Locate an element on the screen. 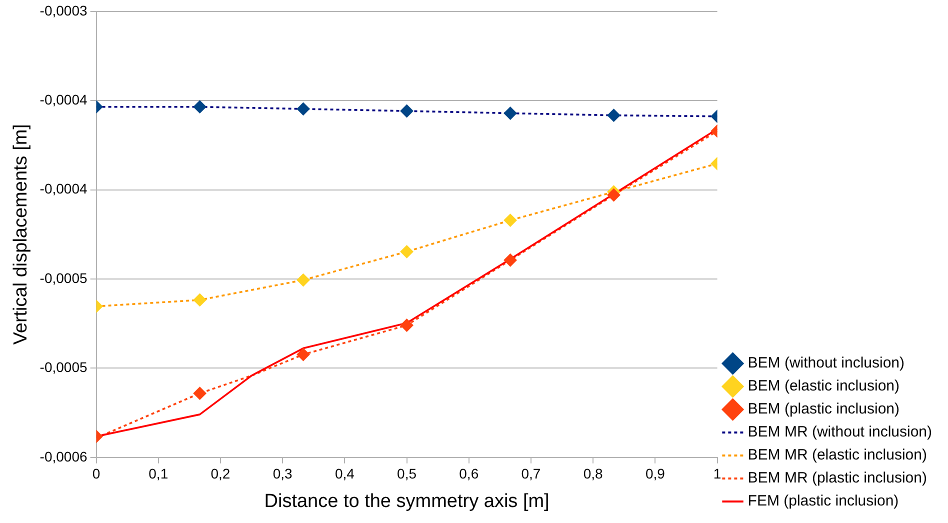  y-tick-label: -0,0003 is located at coordinates (64, 10).